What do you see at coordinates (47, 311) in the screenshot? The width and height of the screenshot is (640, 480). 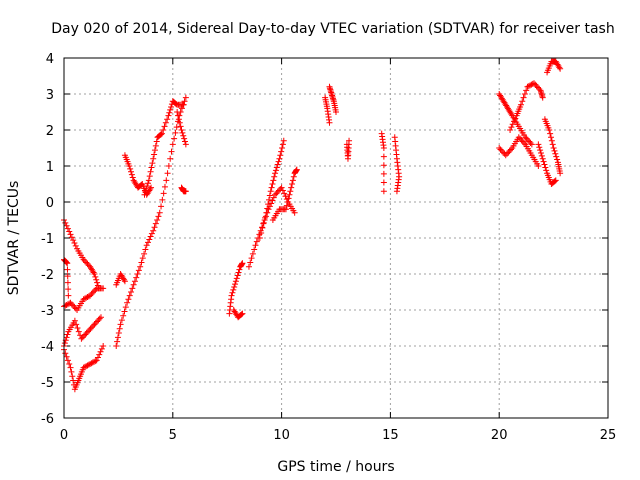 I see `y-tick-label: -3` at bounding box center [47, 311].